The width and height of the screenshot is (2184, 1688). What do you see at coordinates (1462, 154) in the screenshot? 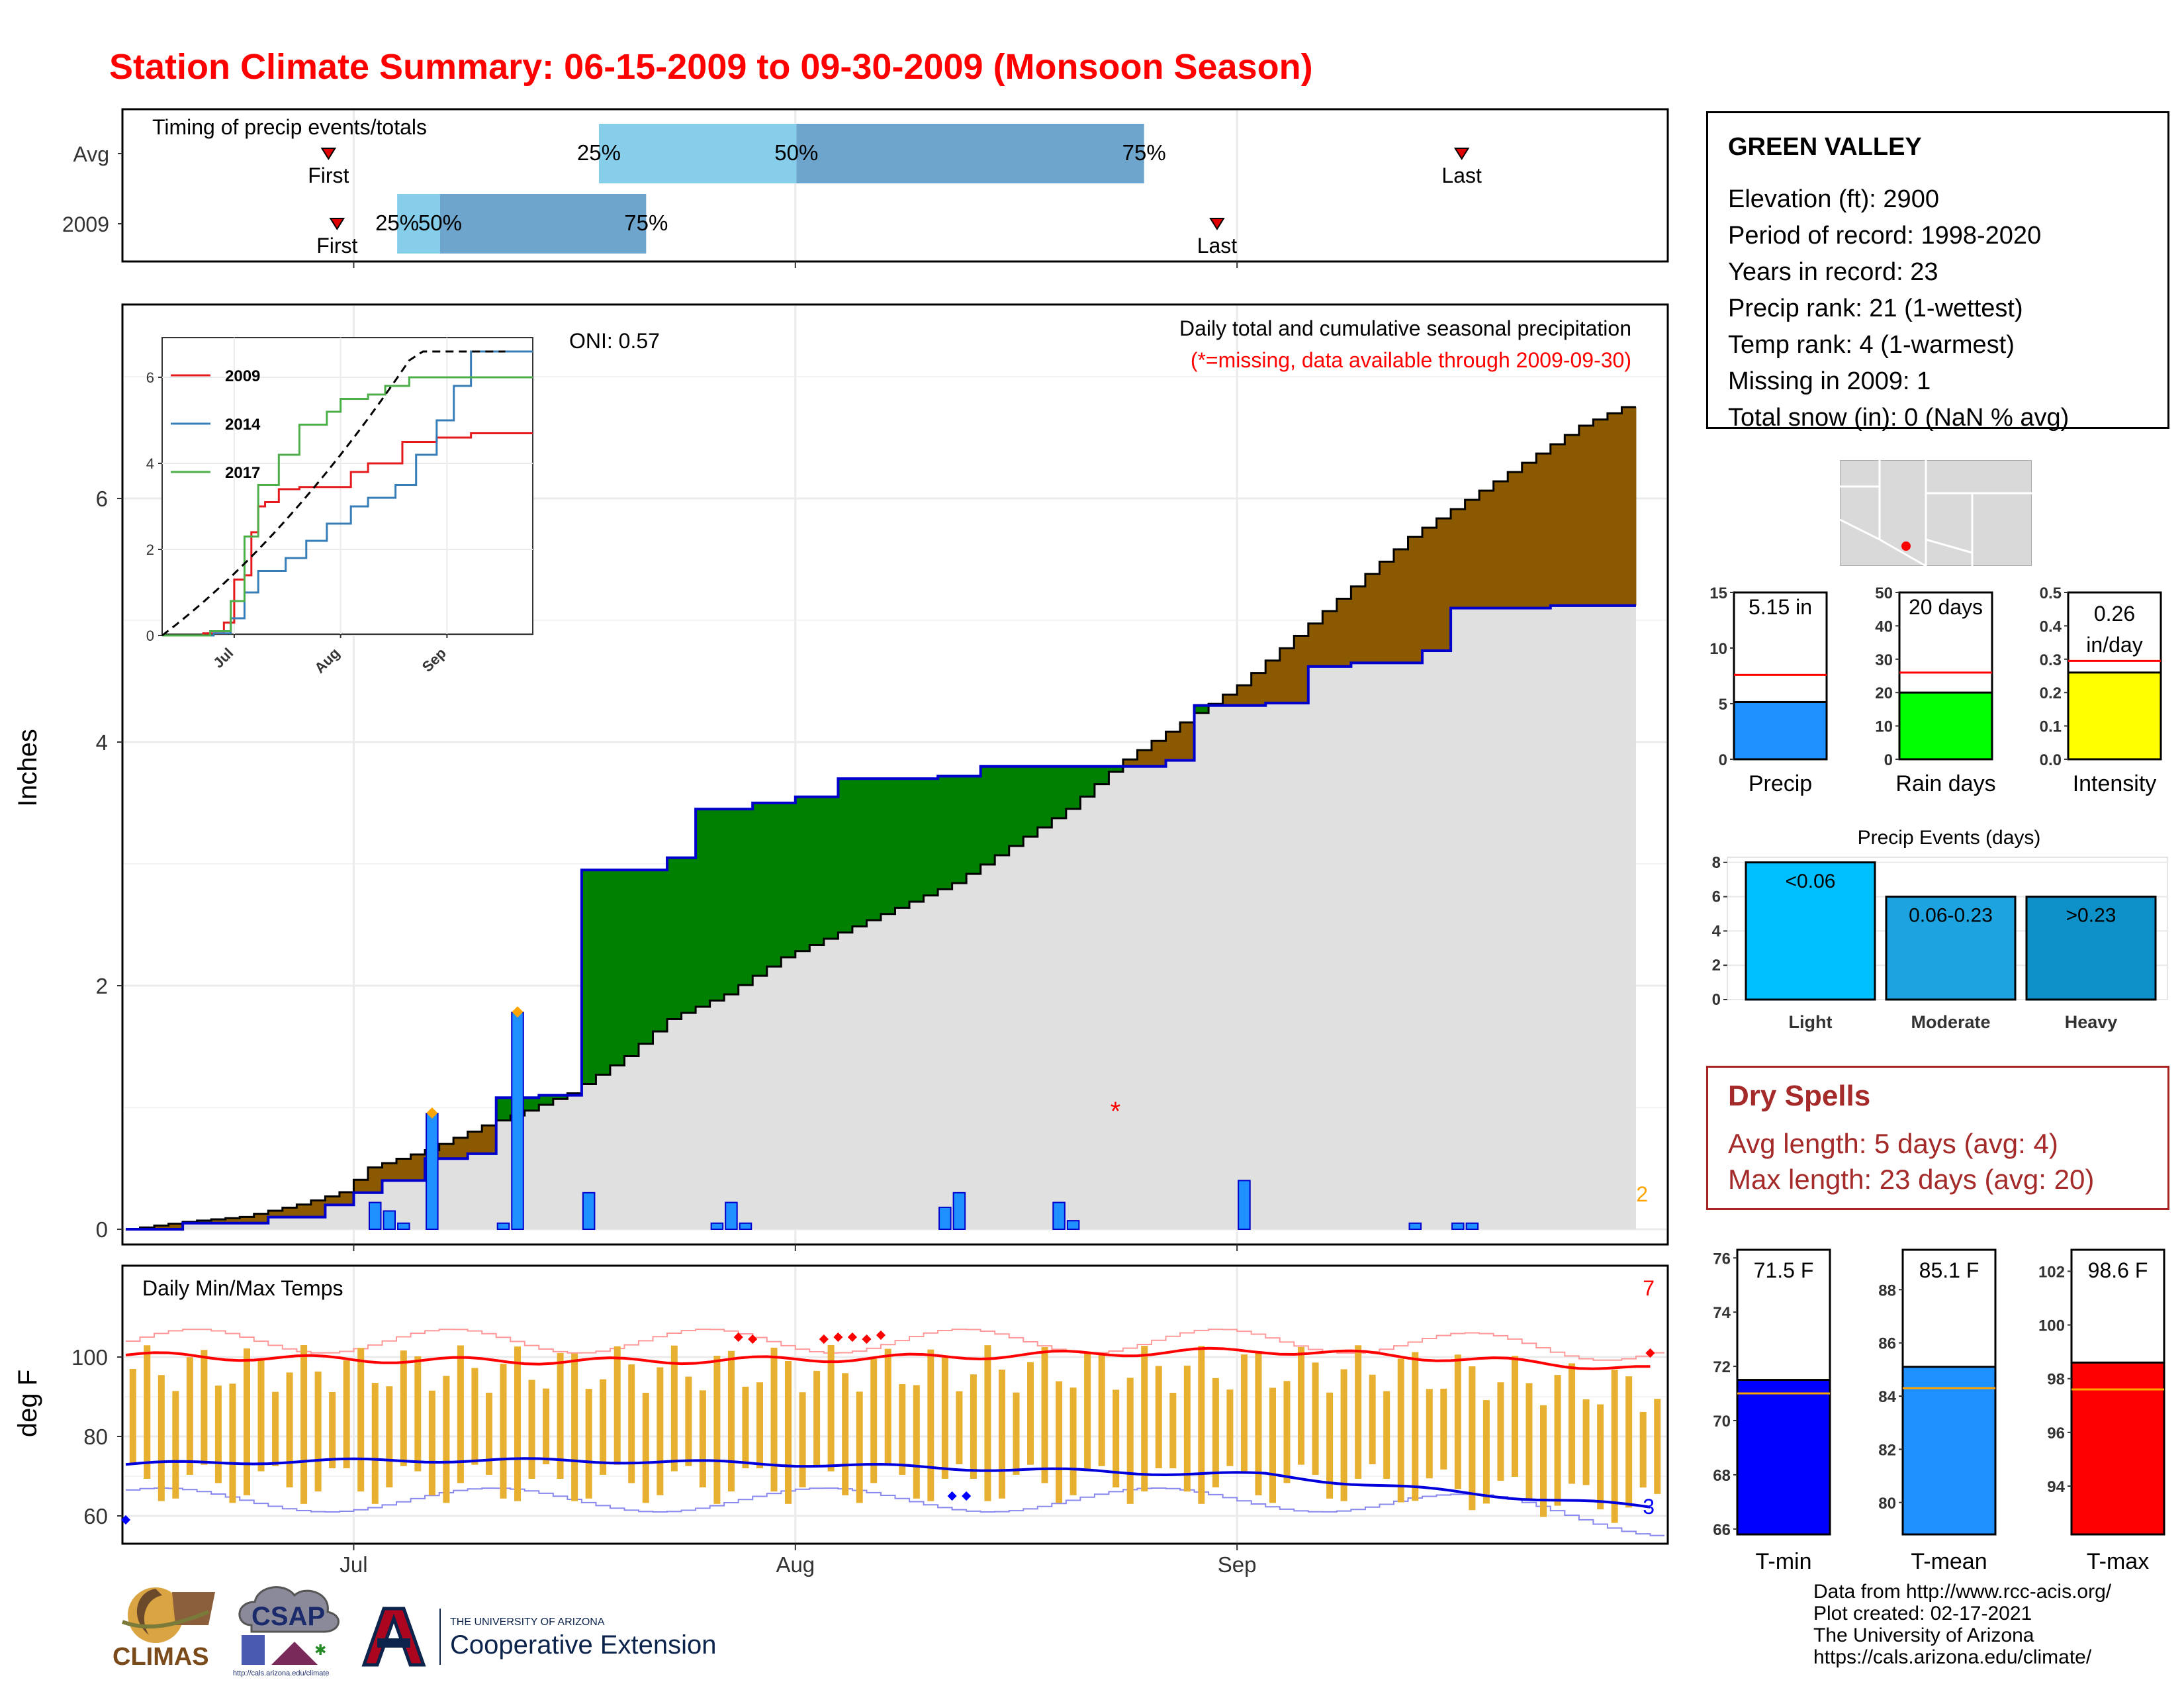
I see `timing-last-marker` at bounding box center [1462, 154].